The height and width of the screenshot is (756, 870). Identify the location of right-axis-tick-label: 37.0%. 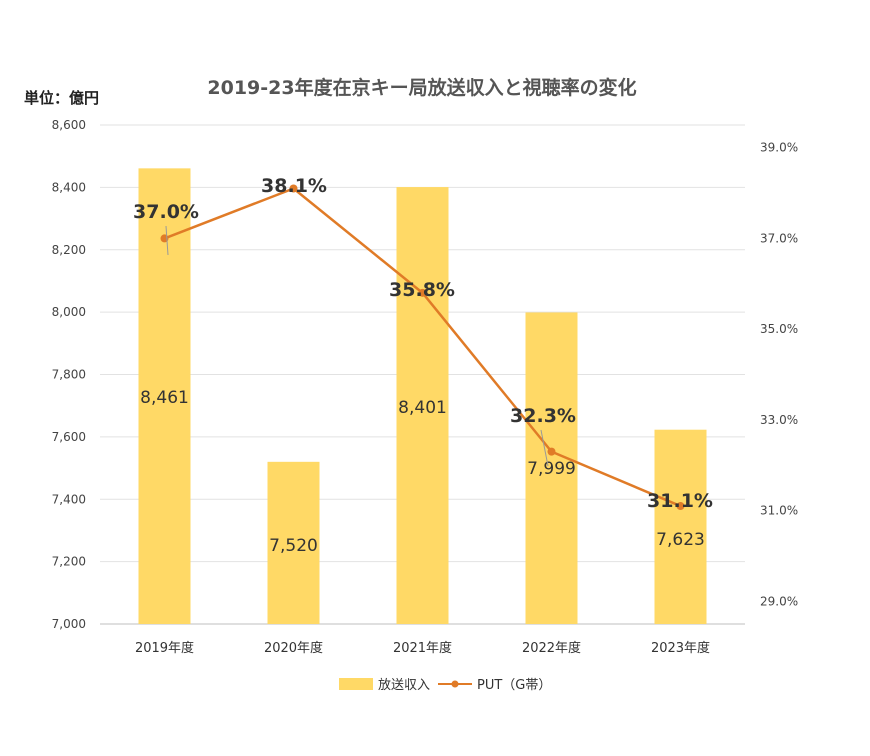
(779, 238).